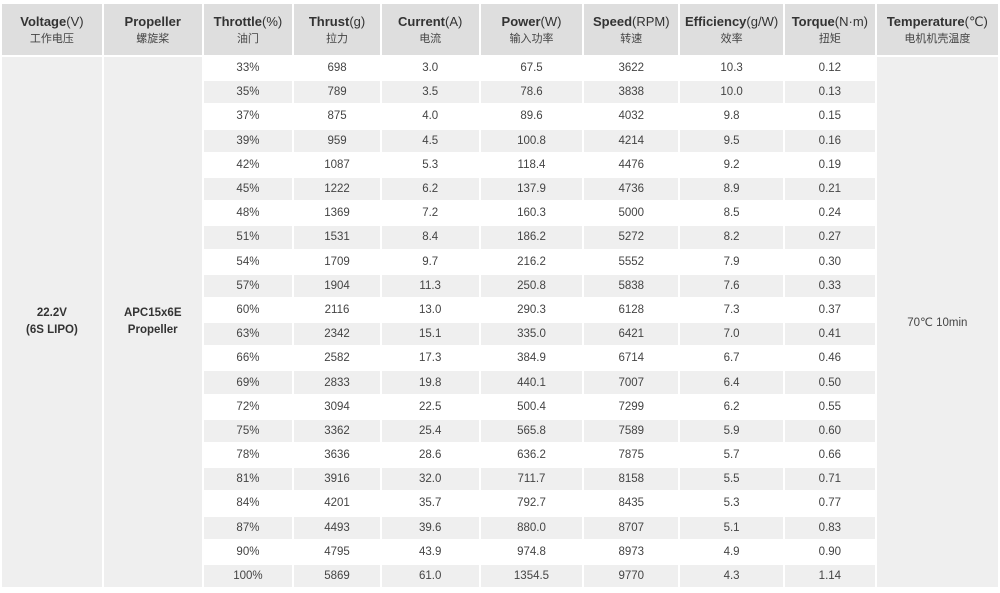 This screenshot has width=1000, height=593. What do you see at coordinates (247, 38) in the screenshot?
I see `column-header-cn: 油门` at bounding box center [247, 38].